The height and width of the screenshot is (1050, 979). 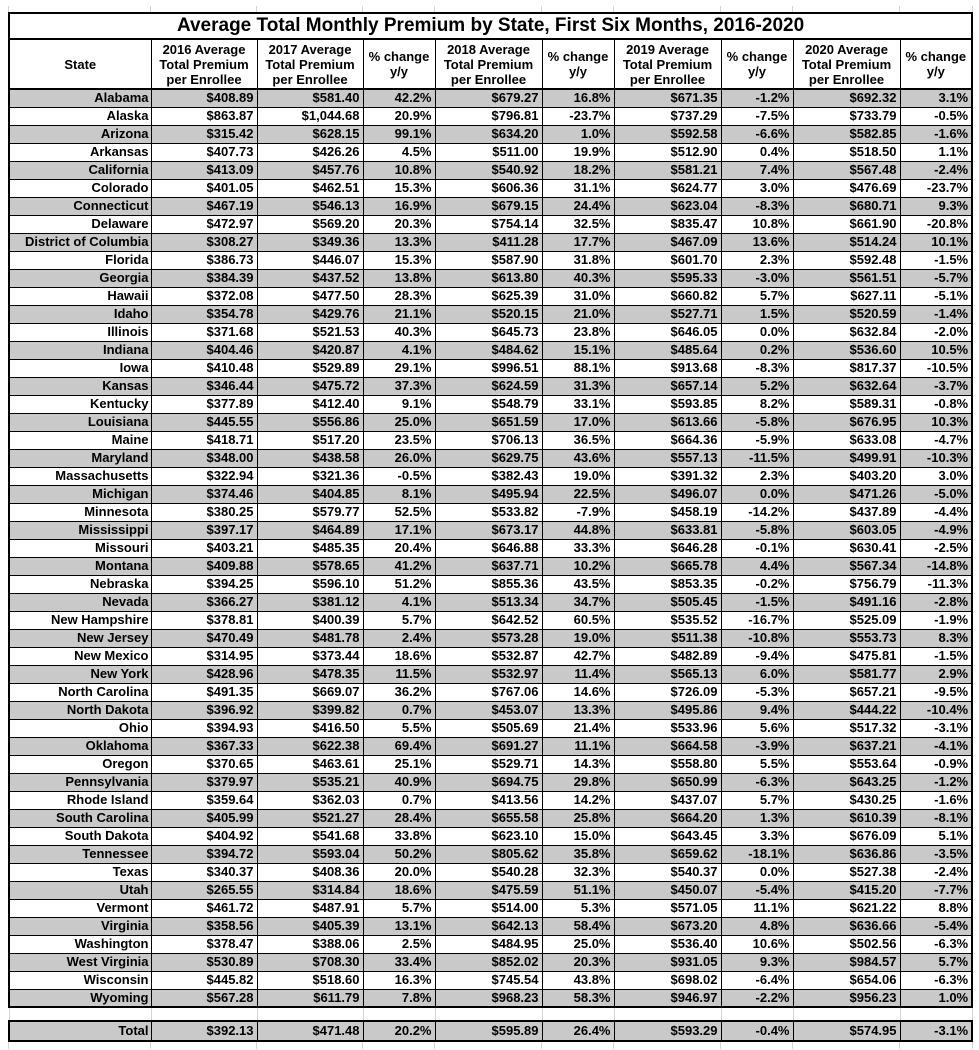 I want to click on value-cell: $349.36, so click(x=310, y=242).